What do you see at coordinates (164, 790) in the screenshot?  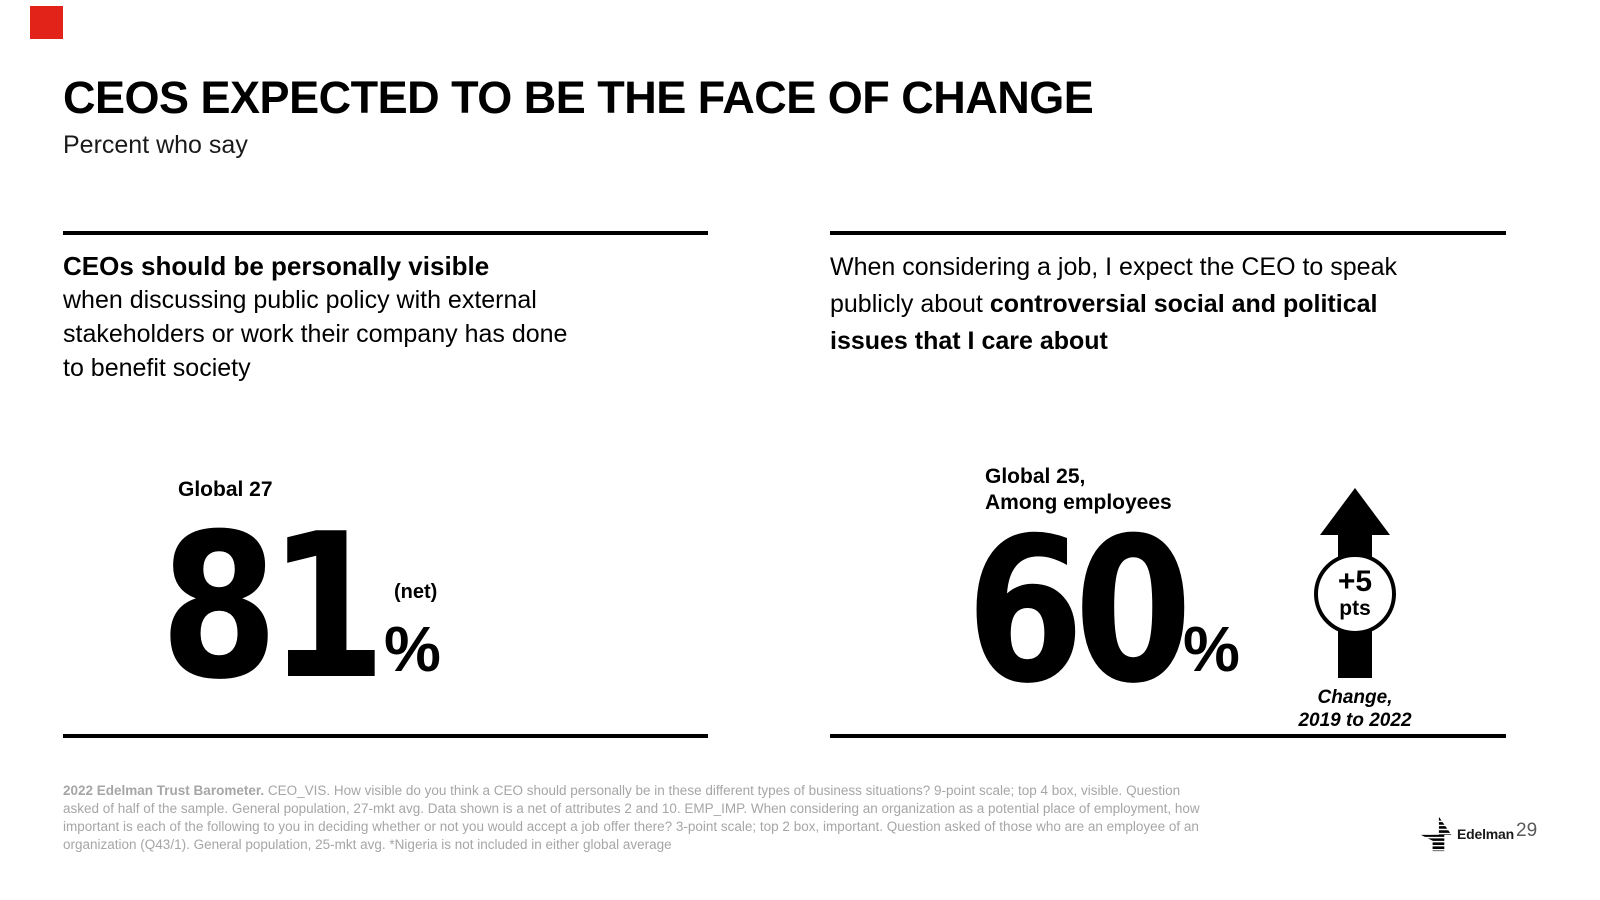 I see `footnote-source-bold: 2022 Edelman Trust Barometer.` at bounding box center [164, 790].